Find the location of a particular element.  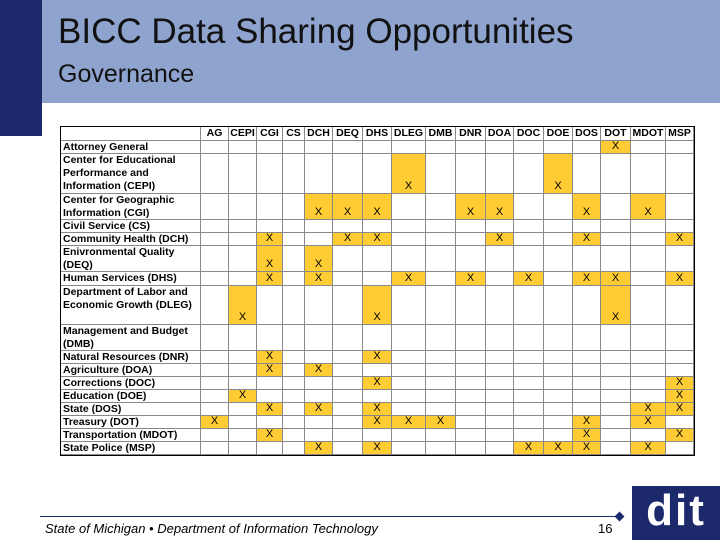

row-label: Natural Resources (DNR) is located at coordinates (131, 357).